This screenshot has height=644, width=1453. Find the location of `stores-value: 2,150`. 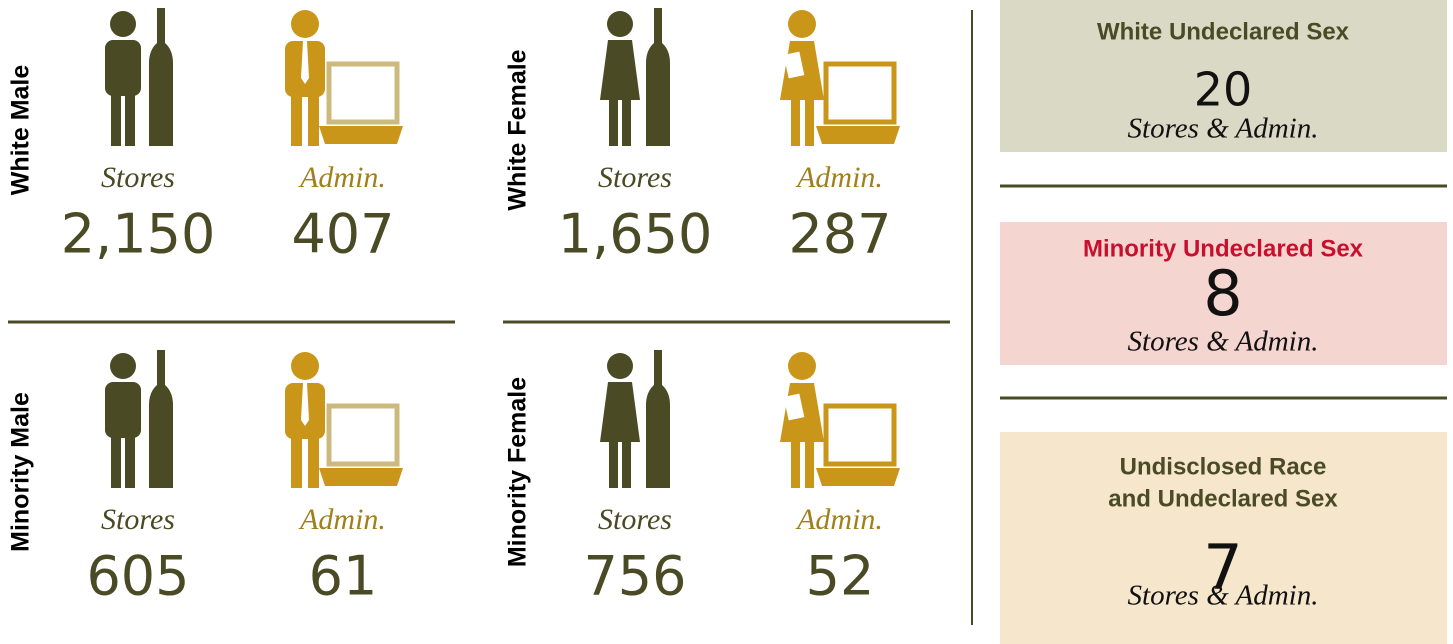

stores-value: 2,150 is located at coordinates (138, 234).